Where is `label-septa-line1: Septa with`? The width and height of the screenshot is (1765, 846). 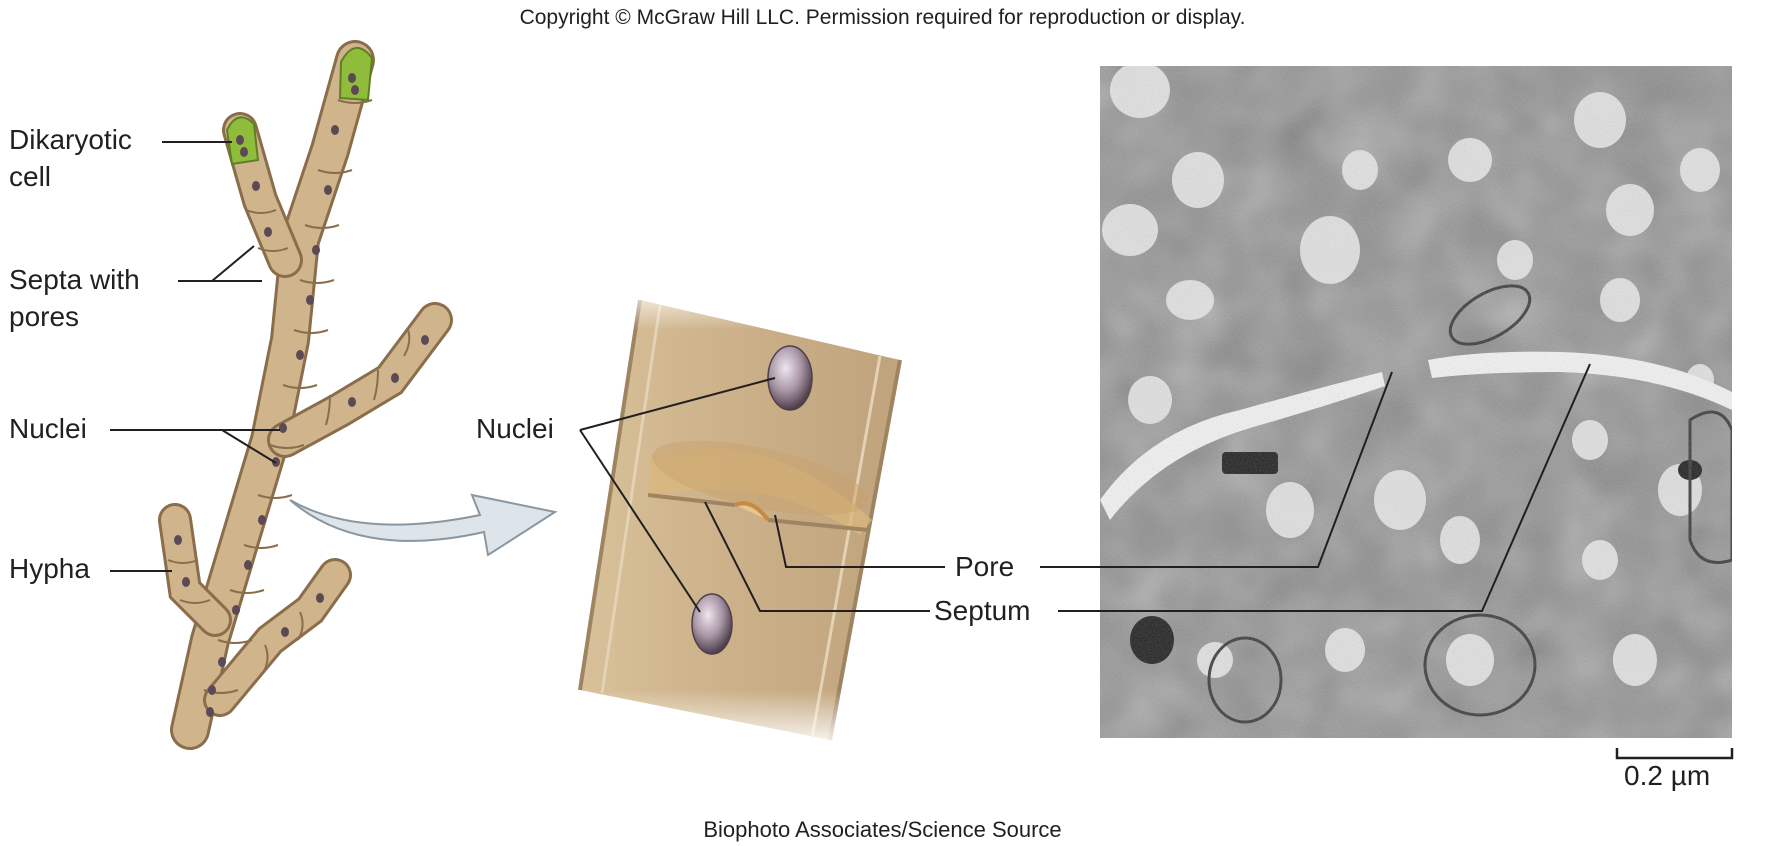 label-septa-line1: Septa with is located at coordinates (74, 279).